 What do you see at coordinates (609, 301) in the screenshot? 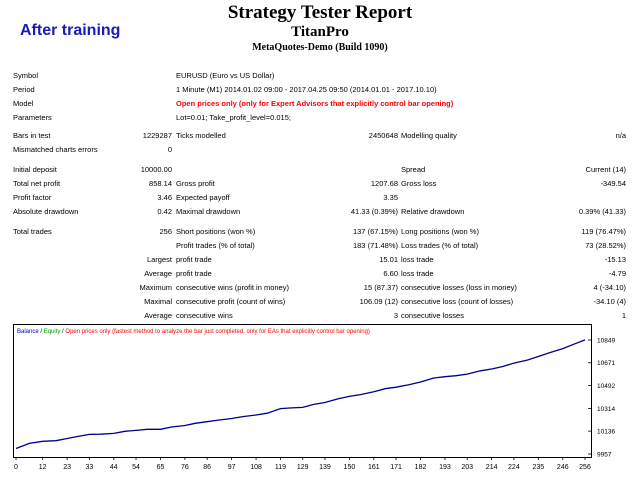
I see `cons-loss-count-value: -34.10 (4)` at bounding box center [609, 301].